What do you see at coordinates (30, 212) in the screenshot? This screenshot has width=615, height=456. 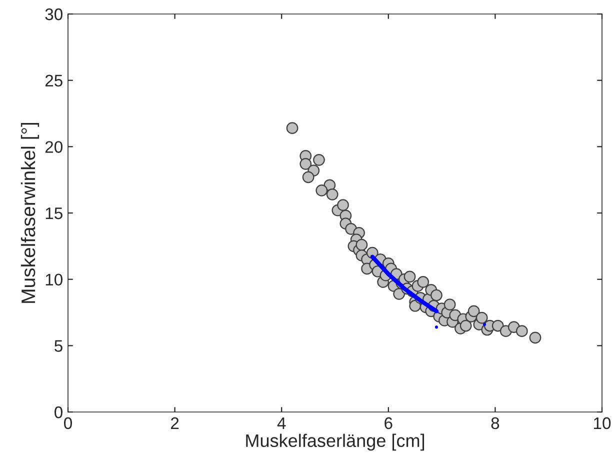 I see `y-axis-title: Muskelfaserwinkel [°]` at bounding box center [30, 212].